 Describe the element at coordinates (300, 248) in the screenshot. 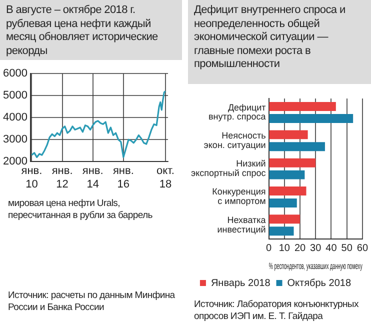

I see `x-tick-label: 20` at that location.